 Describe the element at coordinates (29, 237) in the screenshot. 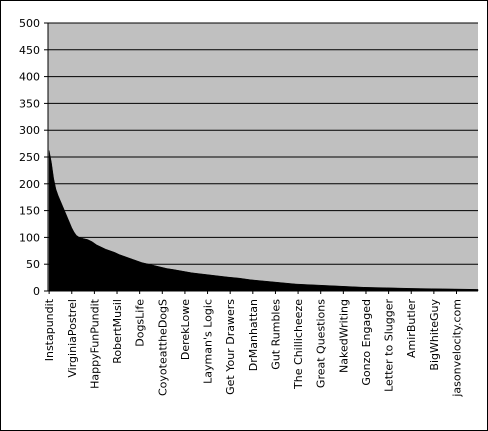

I see `y-tick-label: 100` at that location.